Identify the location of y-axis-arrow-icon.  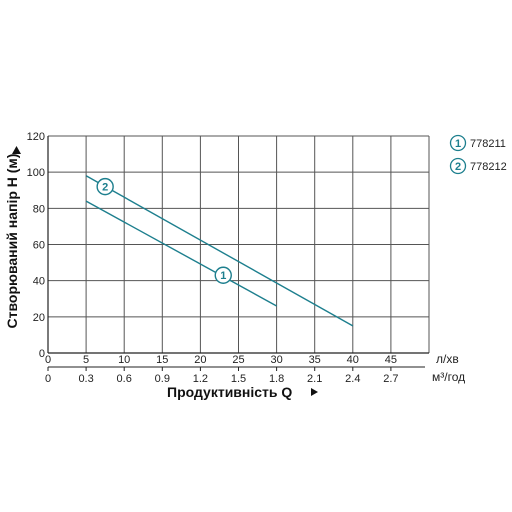
(16, 150).